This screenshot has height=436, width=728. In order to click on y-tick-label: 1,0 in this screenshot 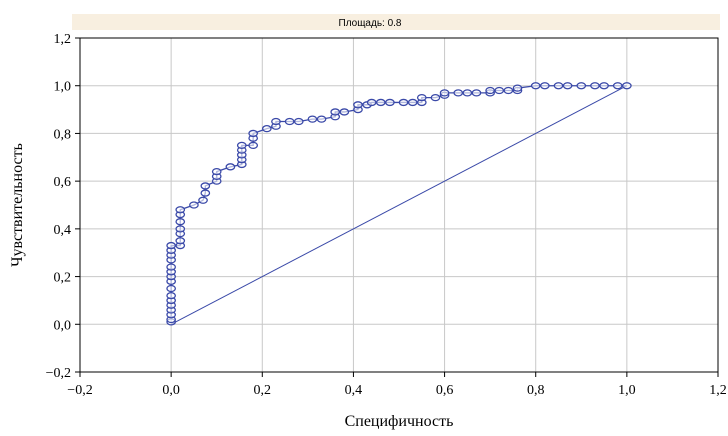, I will do `click(63, 87)`.